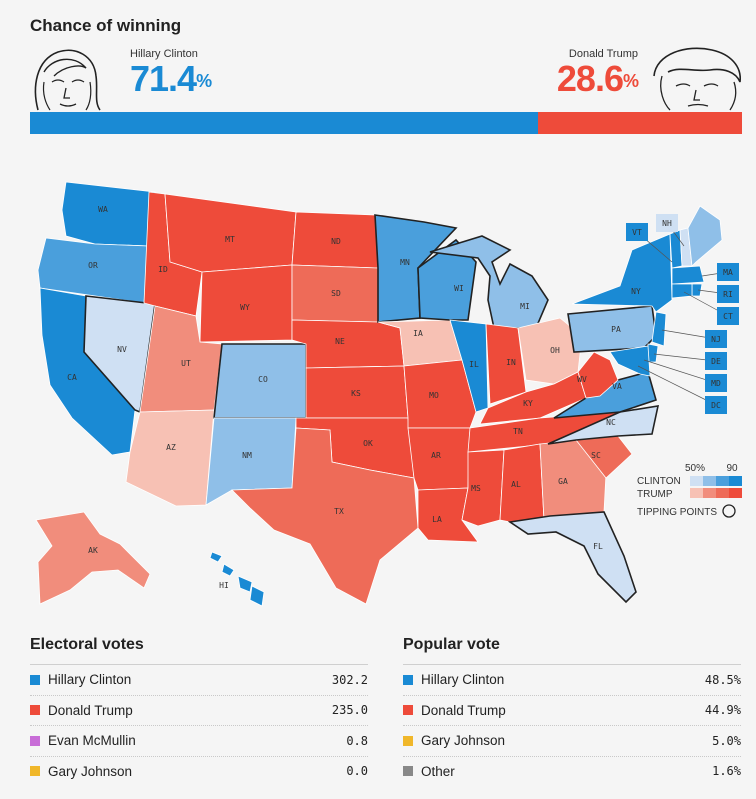  Describe the element at coordinates (357, 740) in the screenshot. I see `electoral-votes-value: 0.8` at that location.